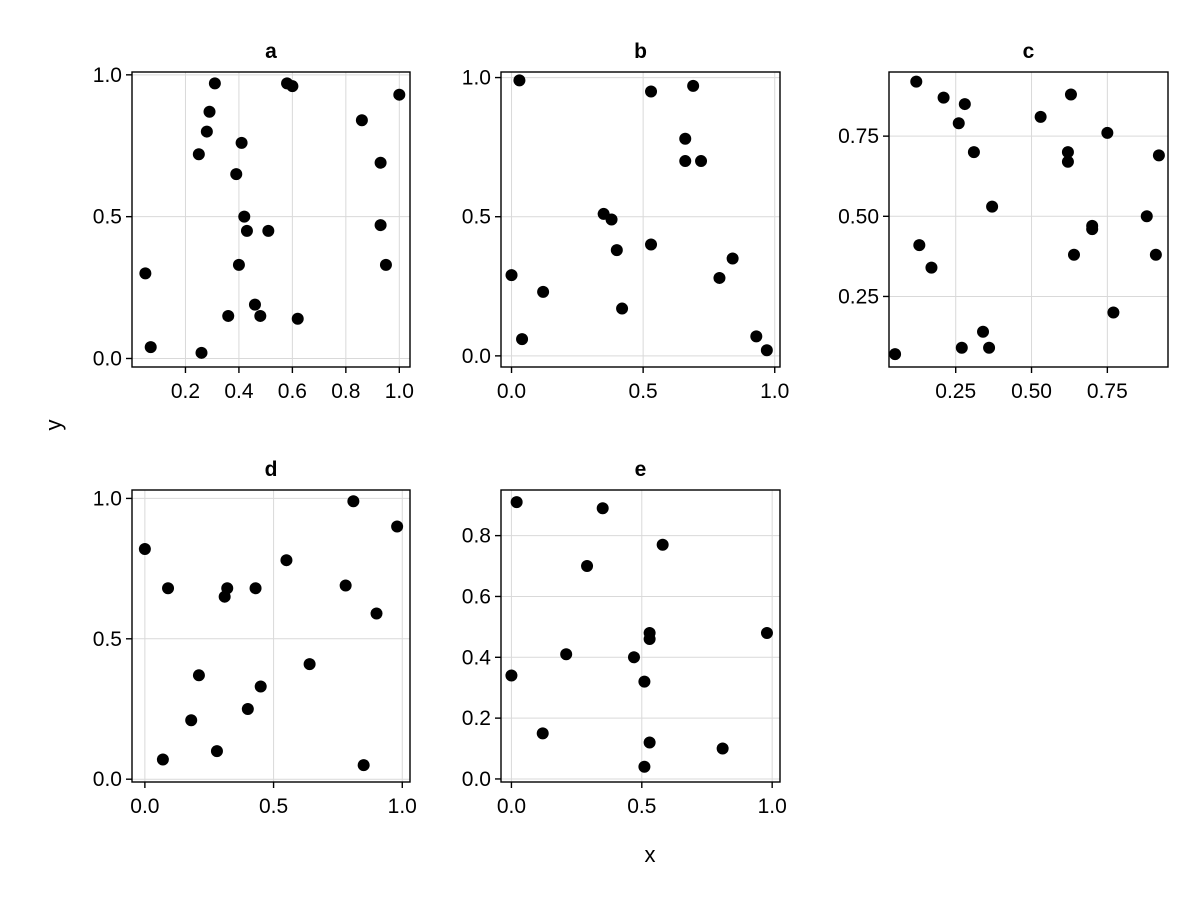 The image size is (1200, 900). Describe the element at coordinates (858, 296) in the screenshot. I see `y-tick-label: 0.25` at that location.